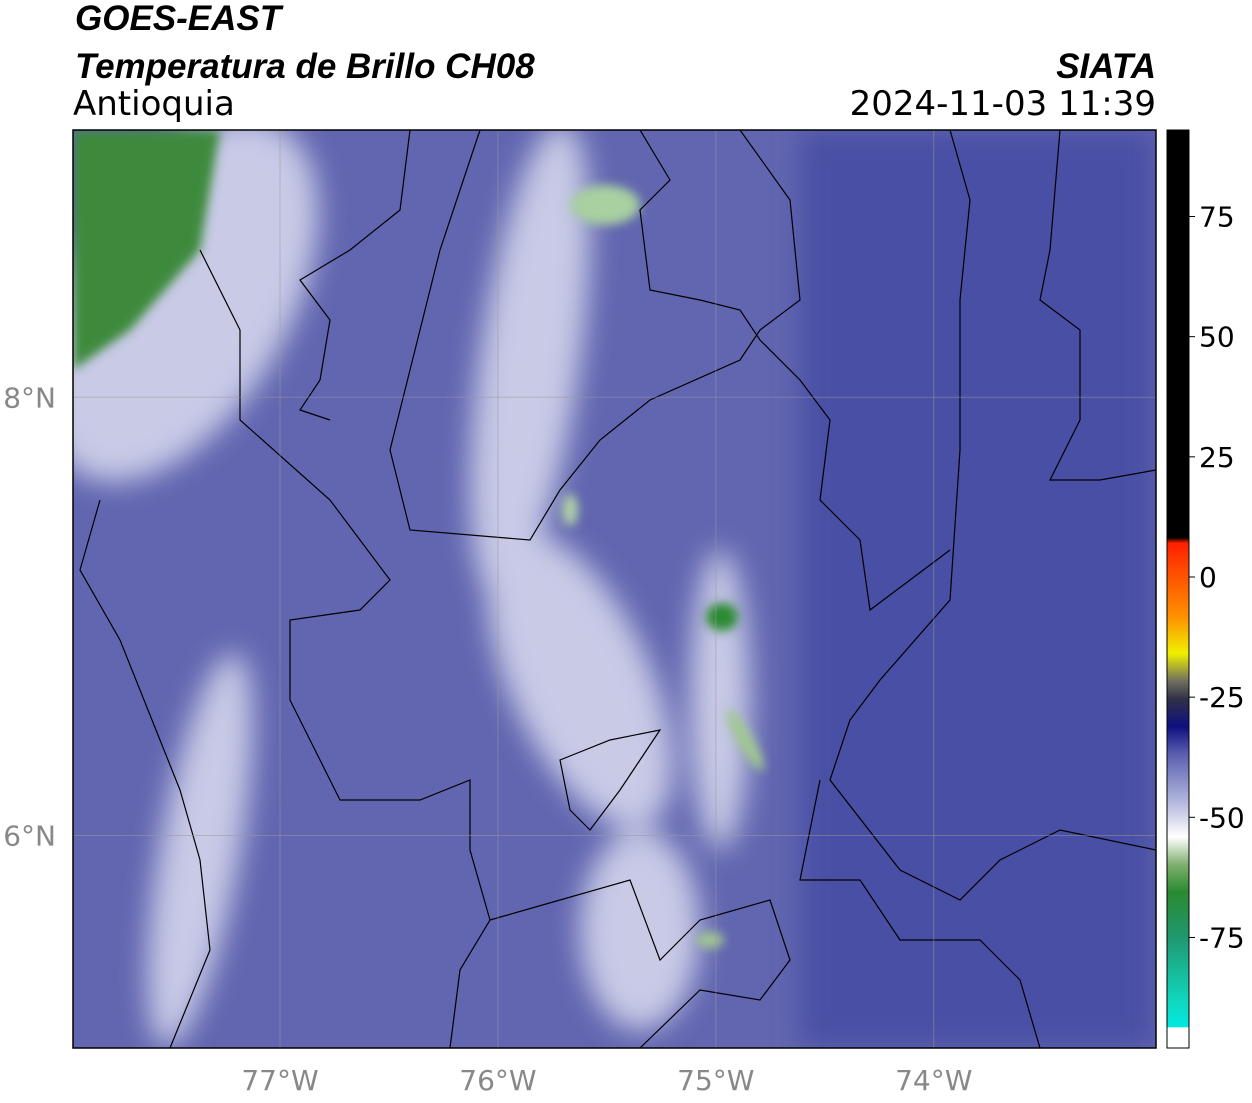 The height and width of the screenshot is (1103, 1252). I want to click on datetime: 2024-11-03 11:39, so click(1003, 104).